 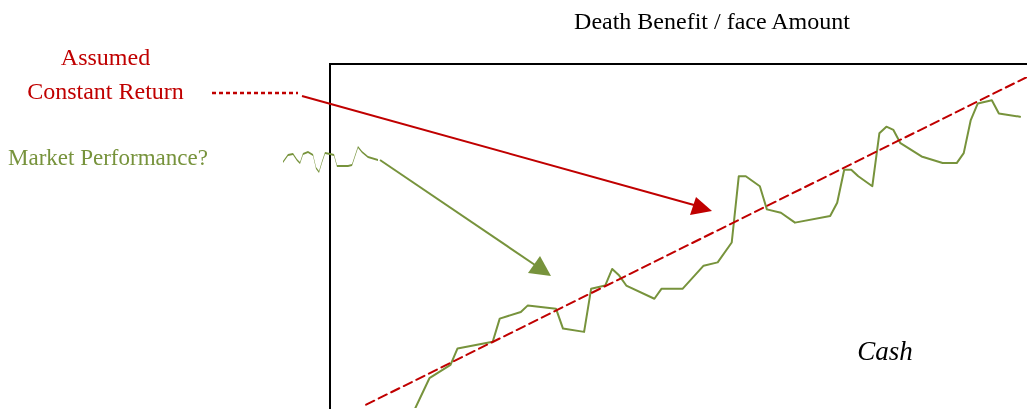 What do you see at coordinates (712, 21) in the screenshot?
I see `chart-title: Death Benefit / face Amount` at bounding box center [712, 21].